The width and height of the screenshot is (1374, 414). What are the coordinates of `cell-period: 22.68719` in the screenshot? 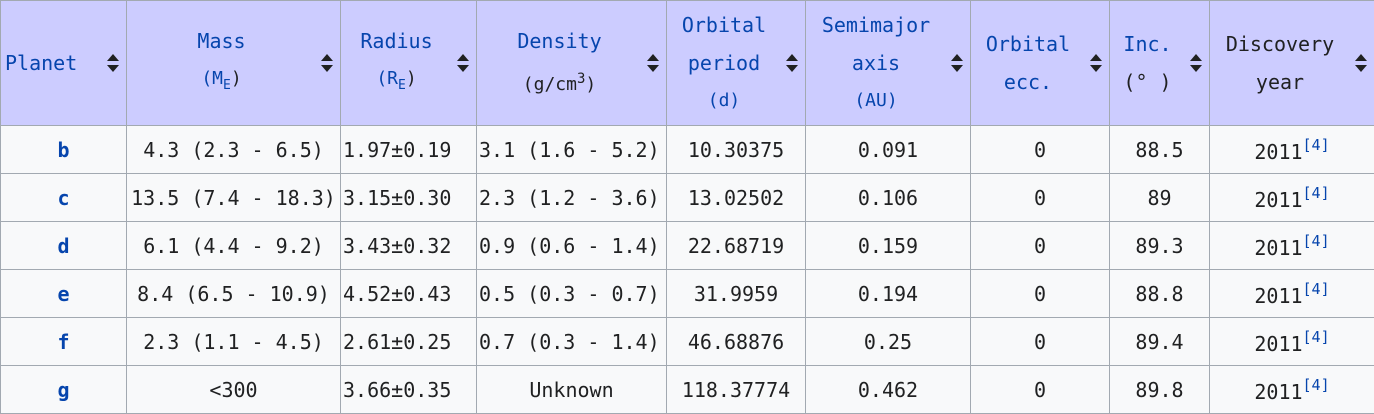 It's located at (736, 246).